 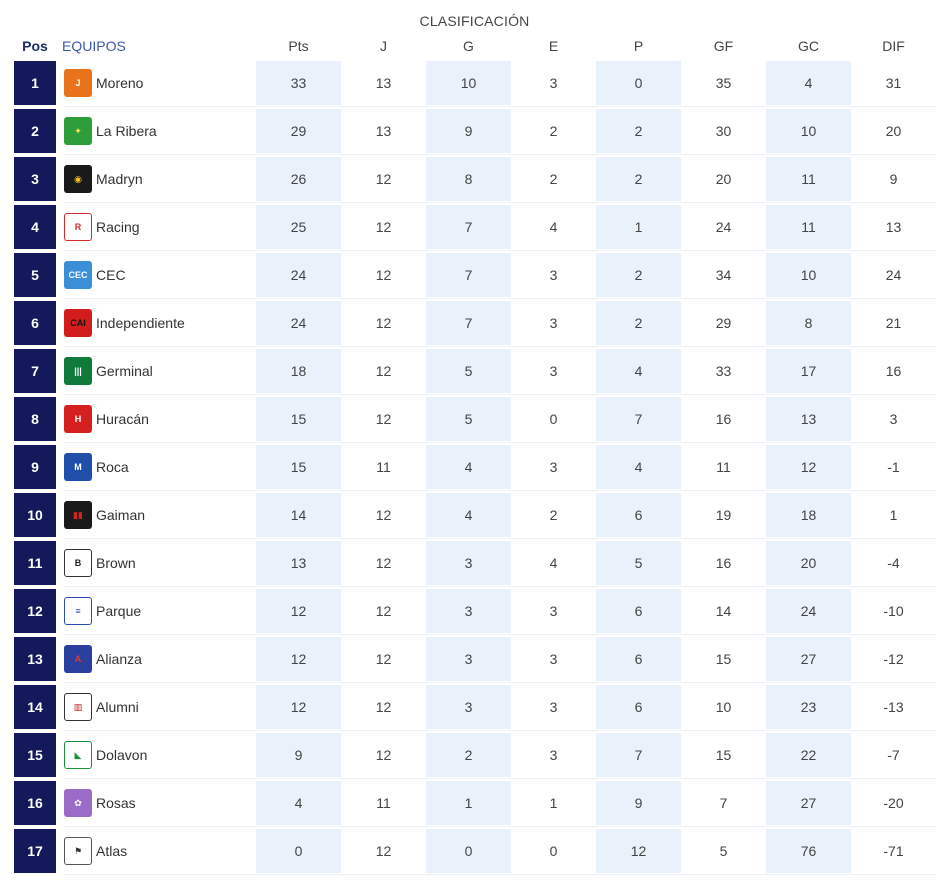 What do you see at coordinates (119, 659) in the screenshot?
I see `team-name: Alianza` at bounding box center [119, 659].